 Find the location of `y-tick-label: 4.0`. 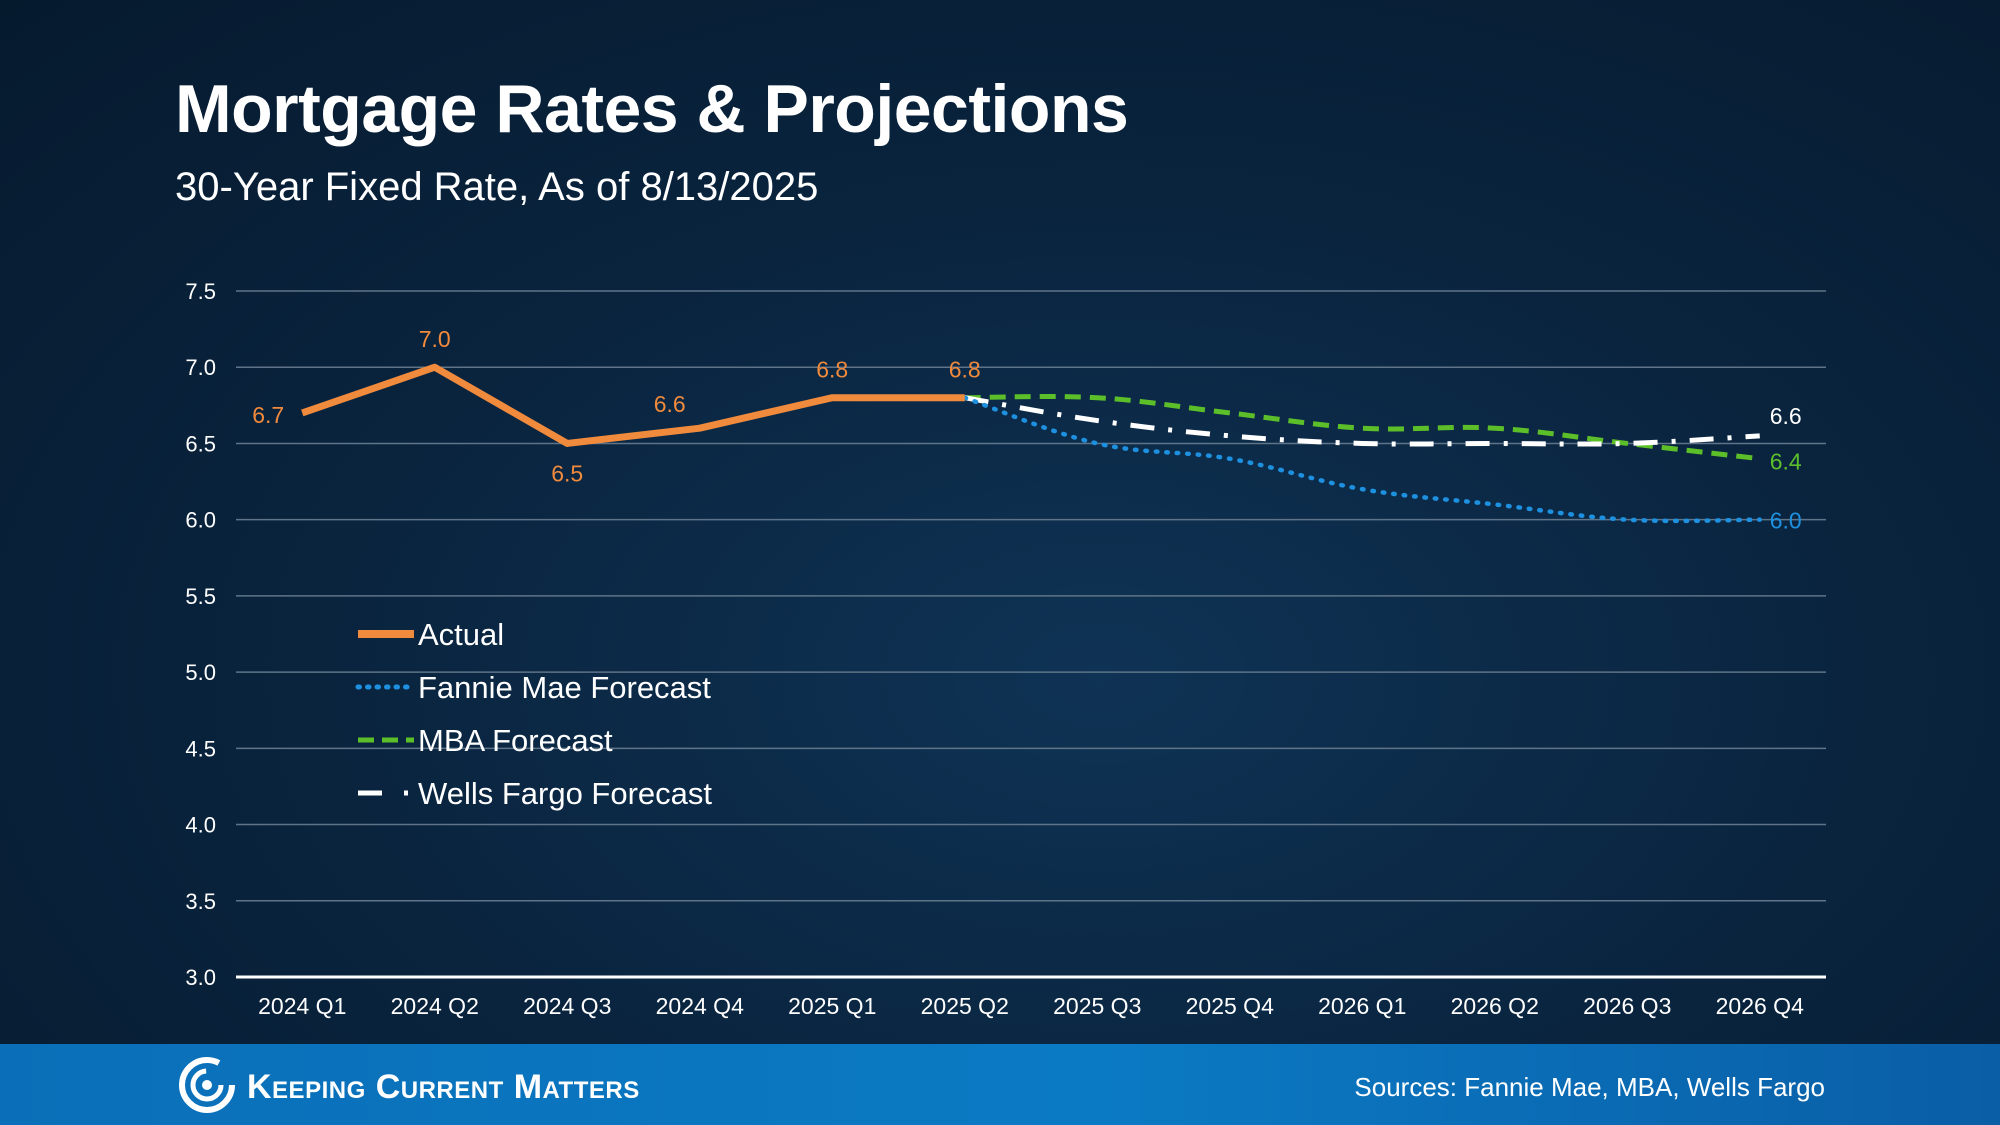

y-tick-label: 4.0 is located at coordinates (200, 825).